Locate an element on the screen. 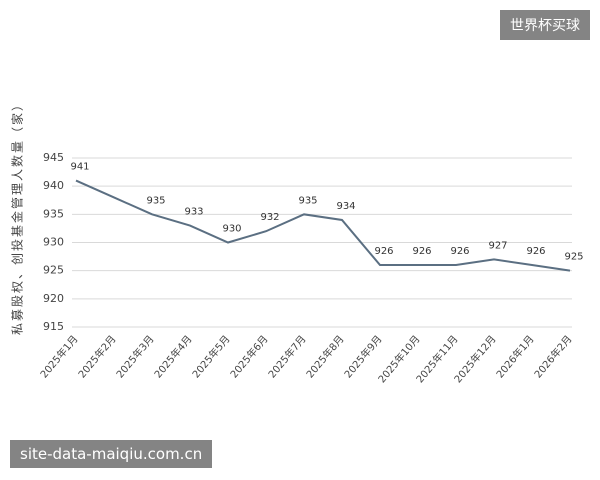 This screenshot has height=480, width=600. x-tick-label: 2026年1月 is located at coordinates (514, 357).